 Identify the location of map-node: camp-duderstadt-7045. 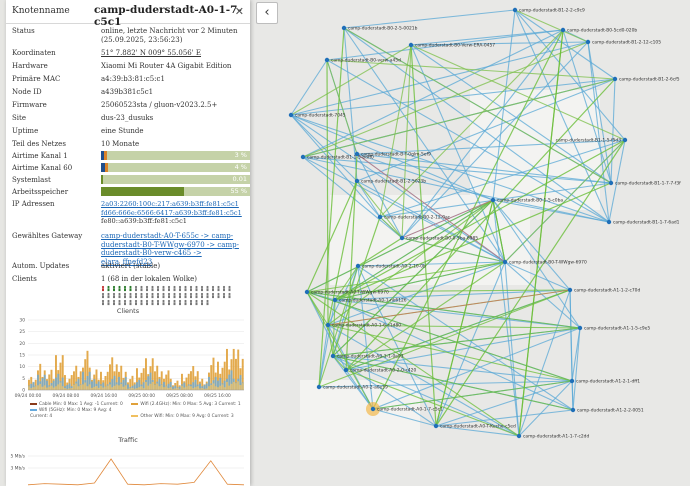
(317, 115).